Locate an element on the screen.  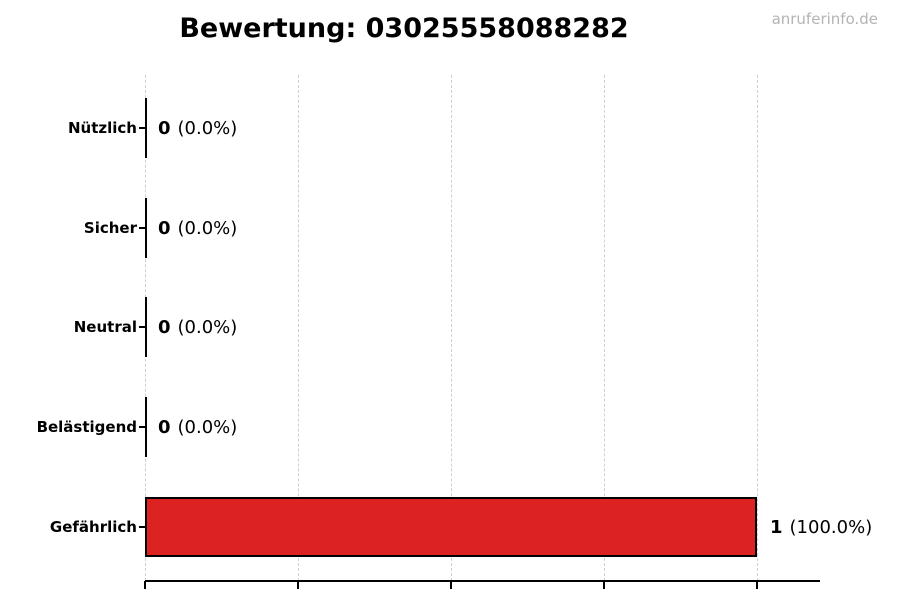
watermark: anruferinfo.de is located at coordinates (824, 19).